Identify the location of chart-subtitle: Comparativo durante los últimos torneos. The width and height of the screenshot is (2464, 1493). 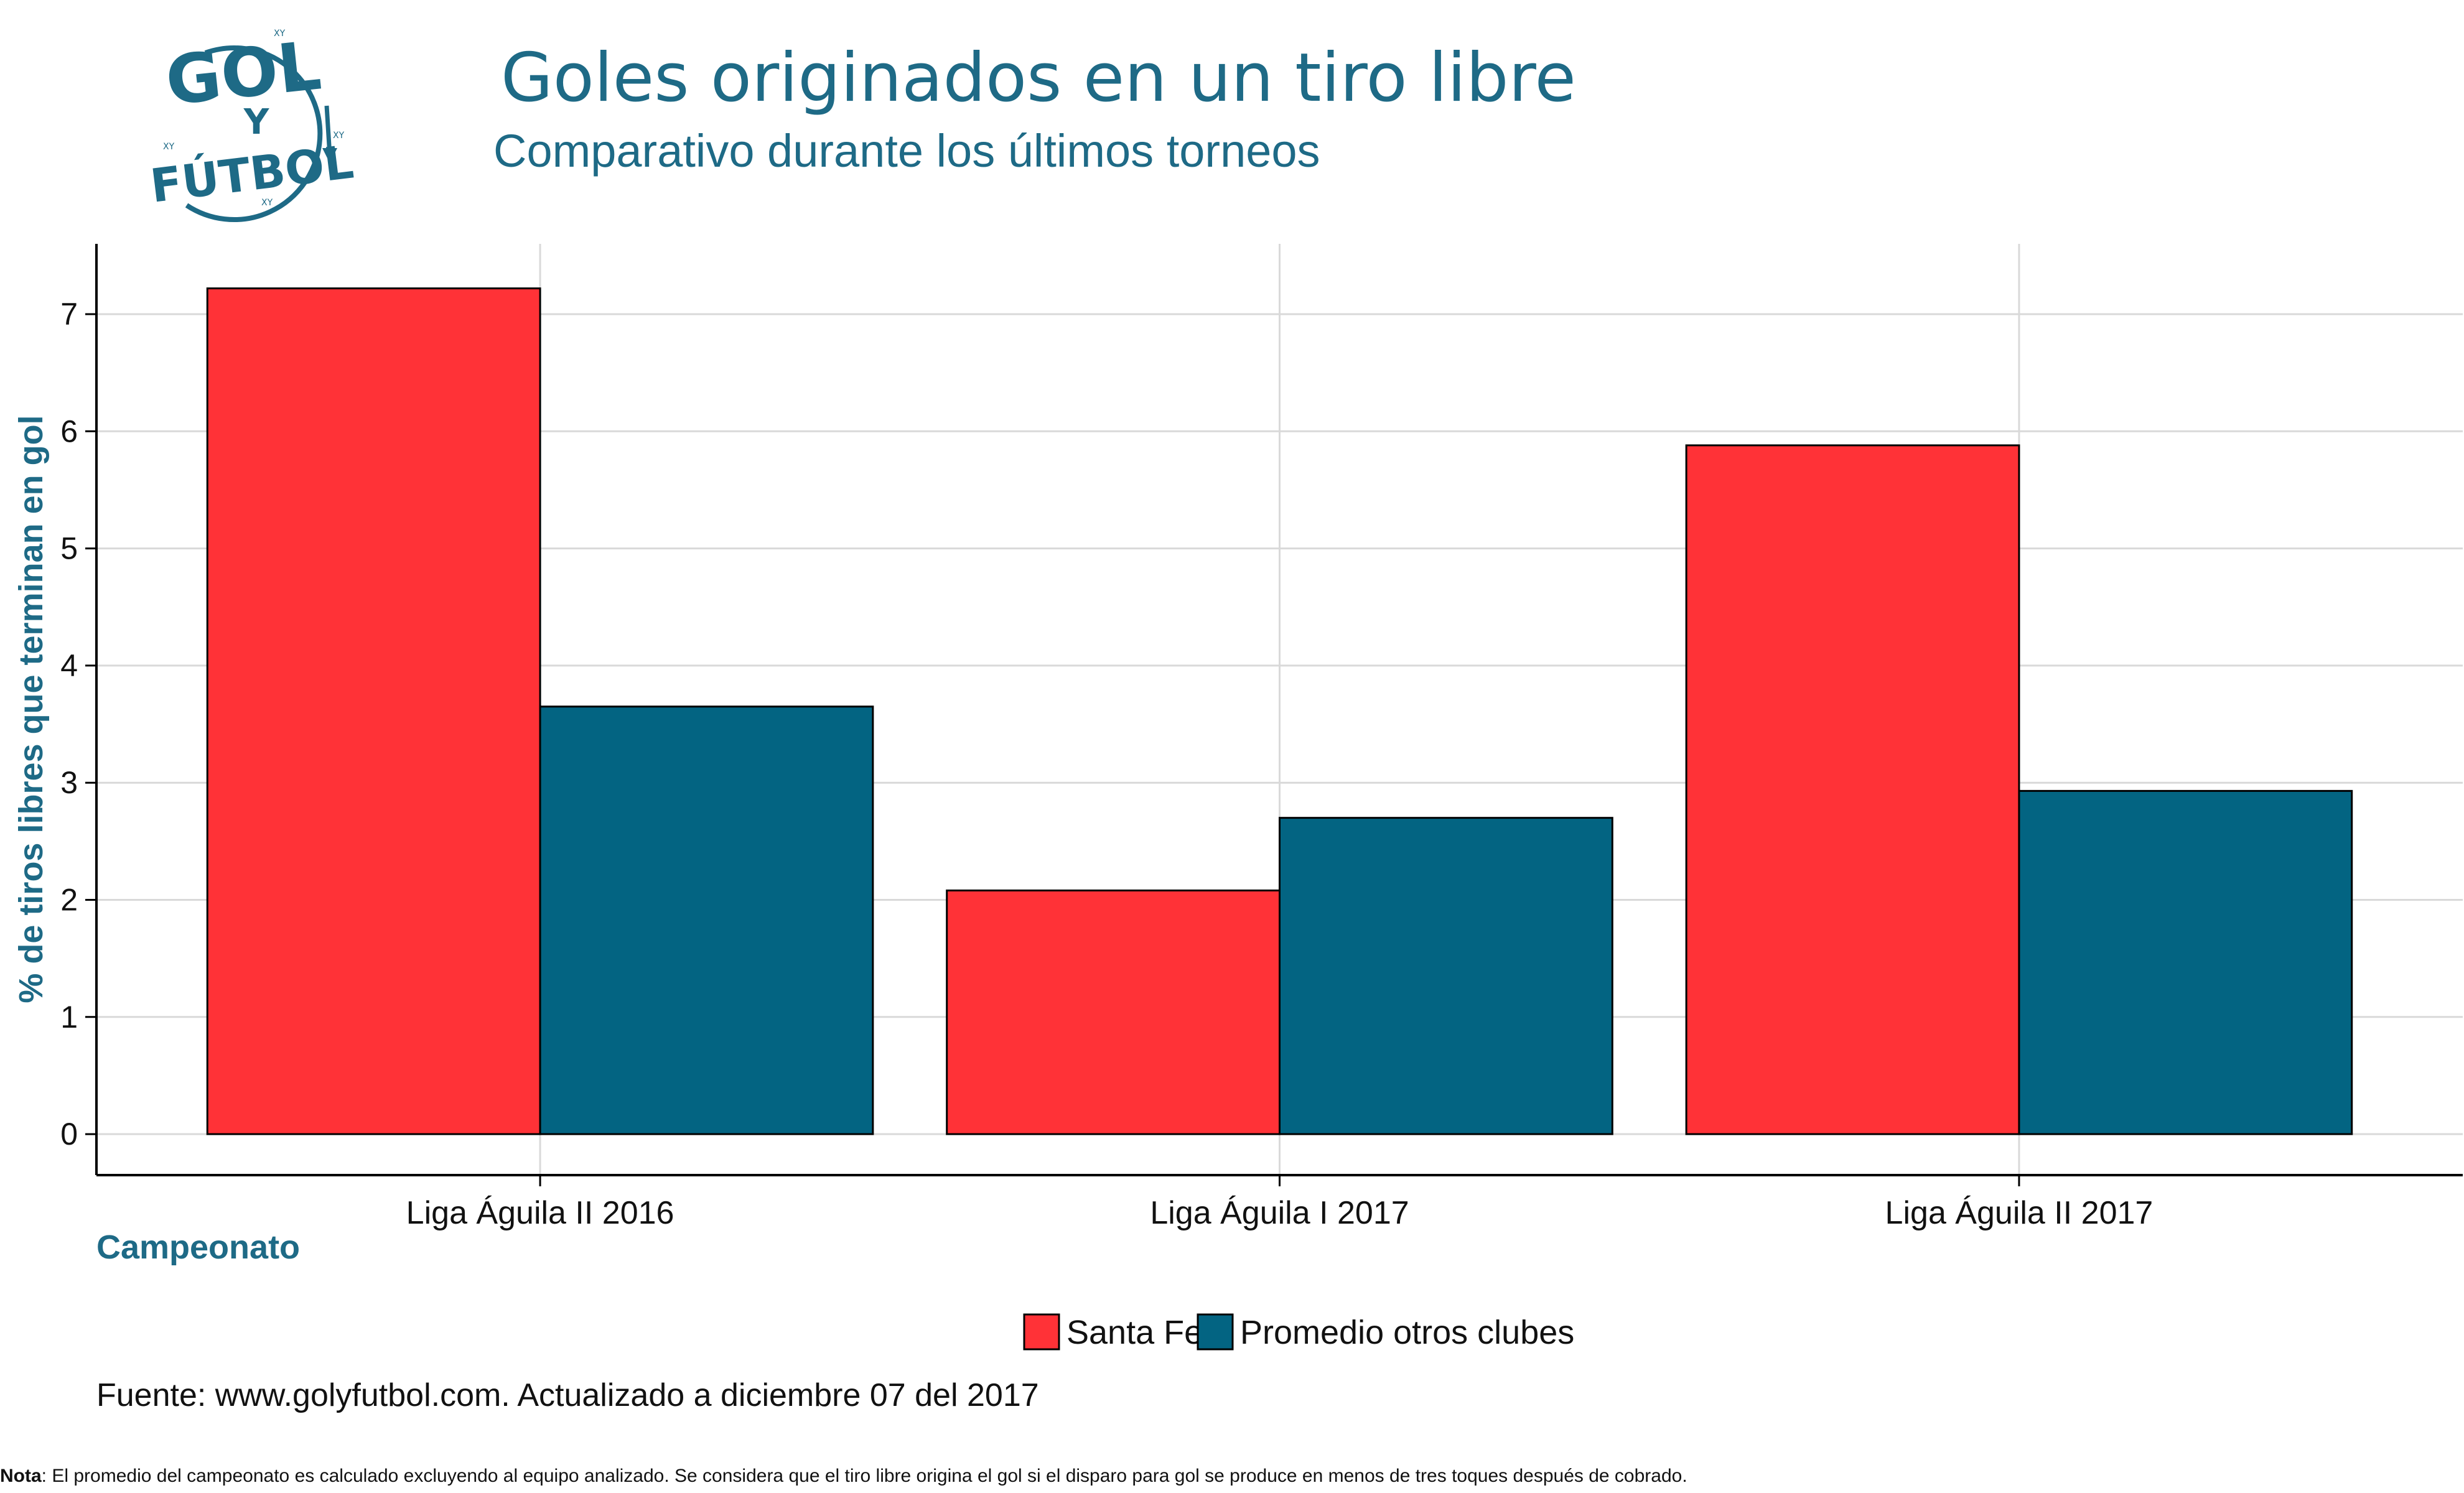
(906, 151).